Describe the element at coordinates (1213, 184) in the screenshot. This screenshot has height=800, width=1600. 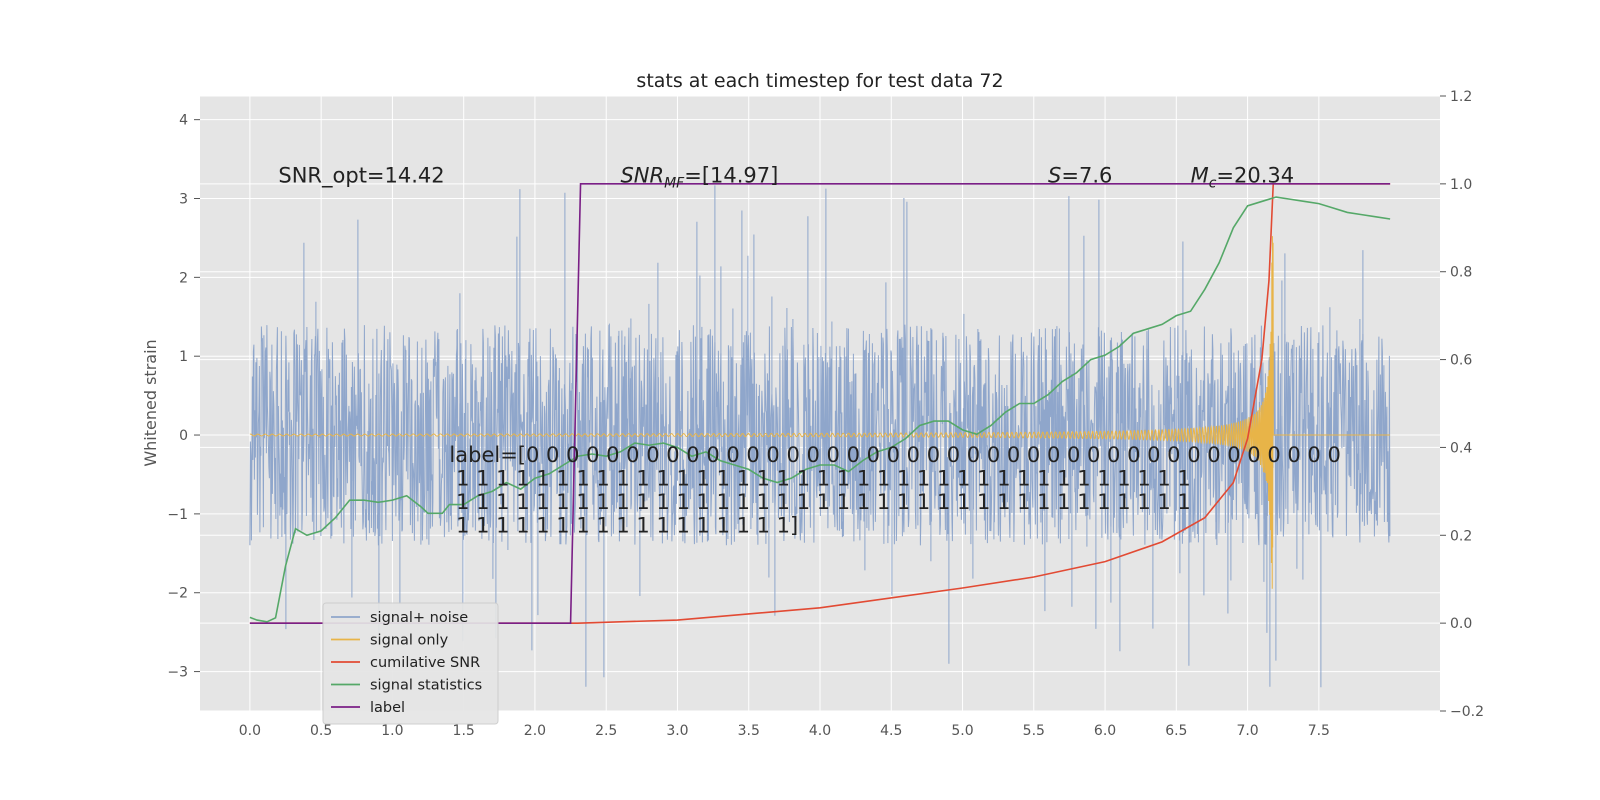
I see `annotation-subscript: c` at that location.